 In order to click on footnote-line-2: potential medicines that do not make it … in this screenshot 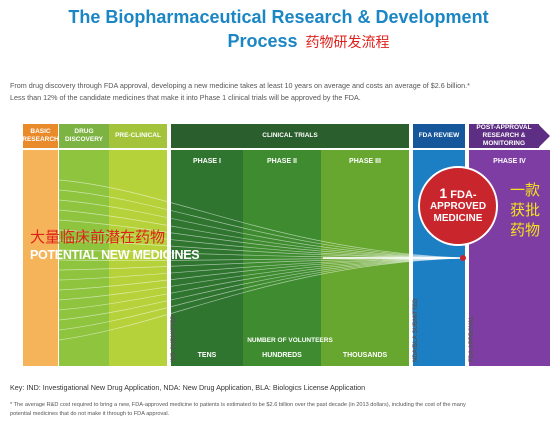, I will do `click(90, 414)`.